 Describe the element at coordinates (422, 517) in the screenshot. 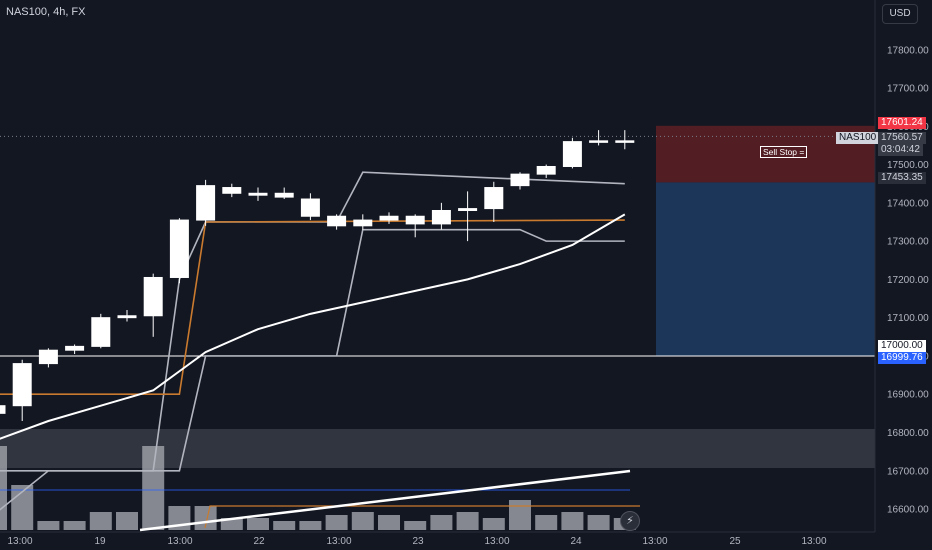

I see `volume-orange-line` at that location.